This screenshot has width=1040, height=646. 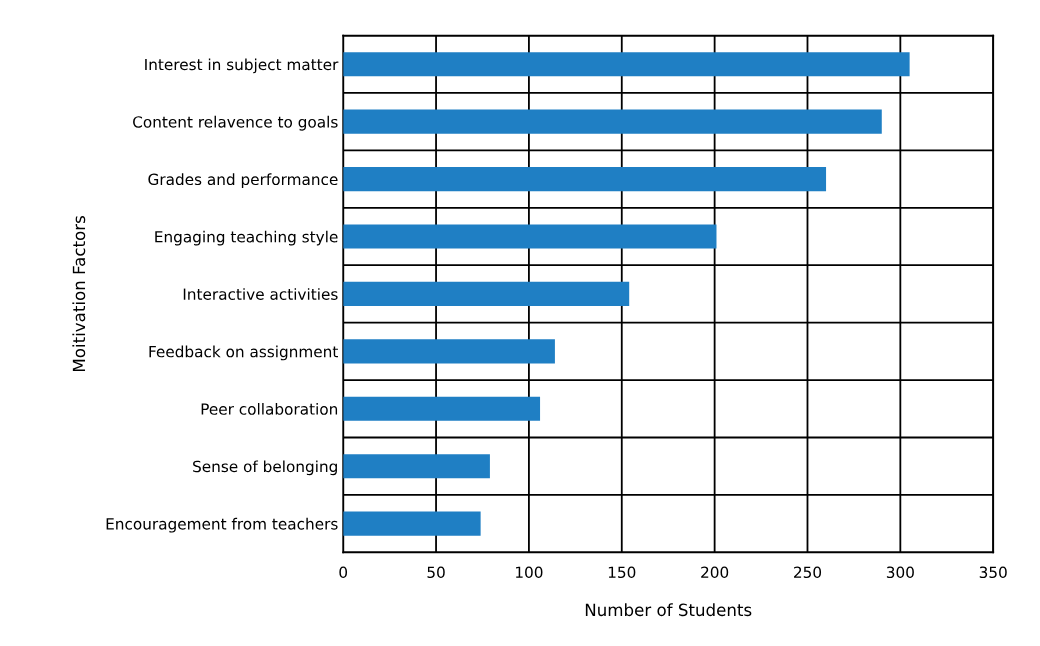 What do you see at coordinates (529, 572) in the screenshot?
I see `x-tick-label: 100` at bounding box center [529, 572].